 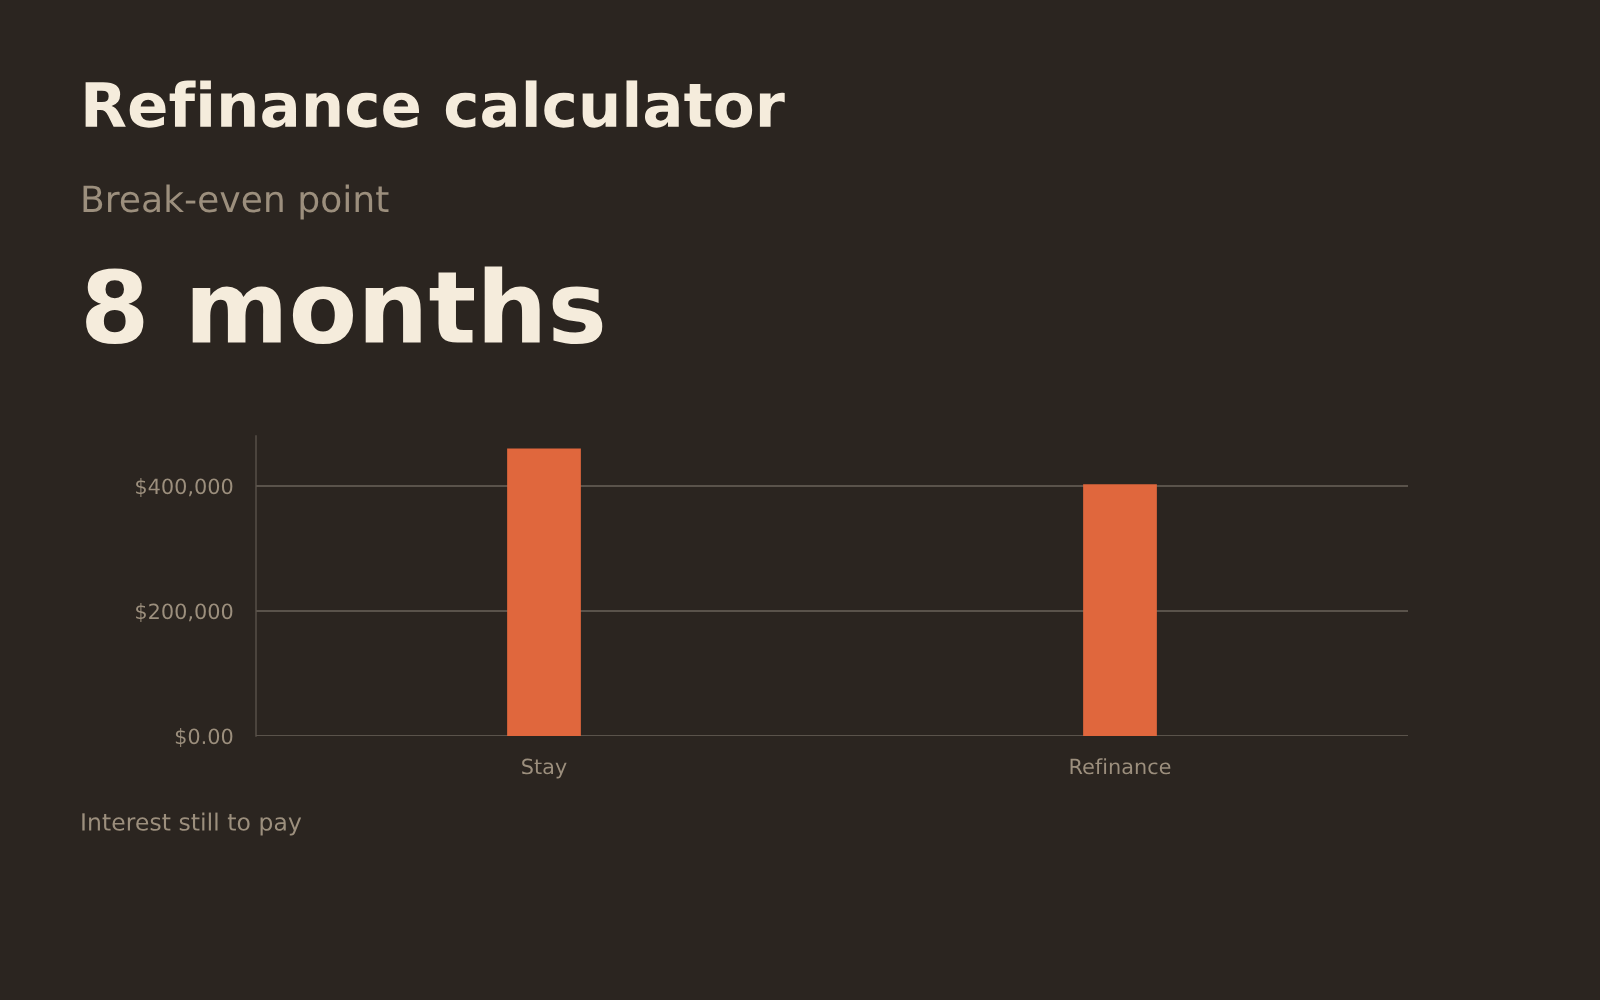 What do you see at coordinates (184, 612) in the screenshot?
I see `y-tick-label: $200,000` at bounding box center [184, 612].